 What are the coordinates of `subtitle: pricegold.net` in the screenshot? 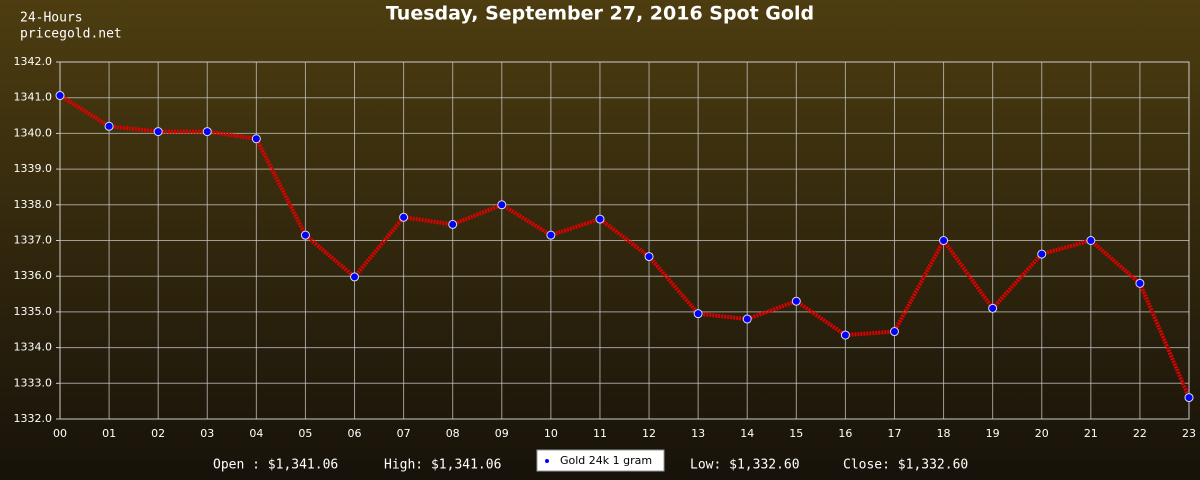 It's located at (71, 34).